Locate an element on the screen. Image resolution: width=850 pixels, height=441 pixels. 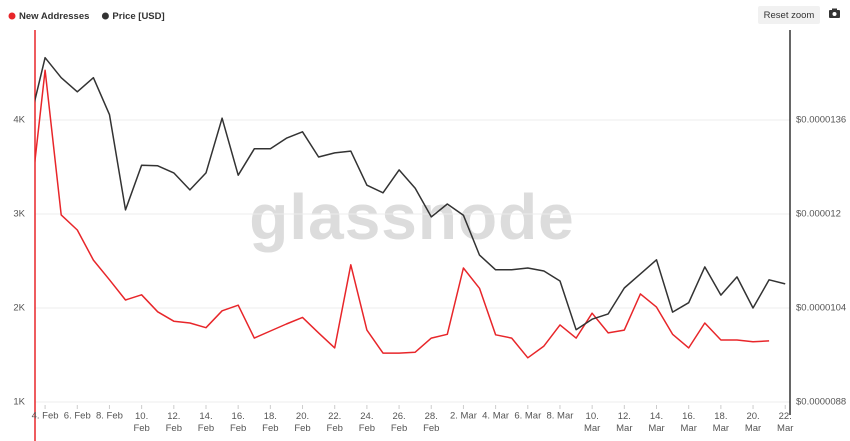
x-tick-label: 6. Feb is located at coordinates (77, 416).